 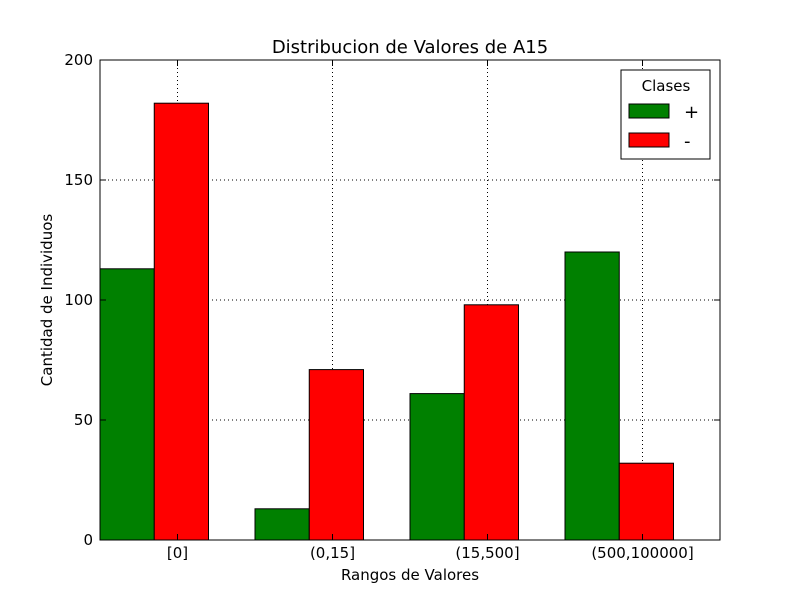 What do you see at coordinates (78, 180) in the screenshot?
I see `y-tick-label: 150` at bounding box center [78, 180].